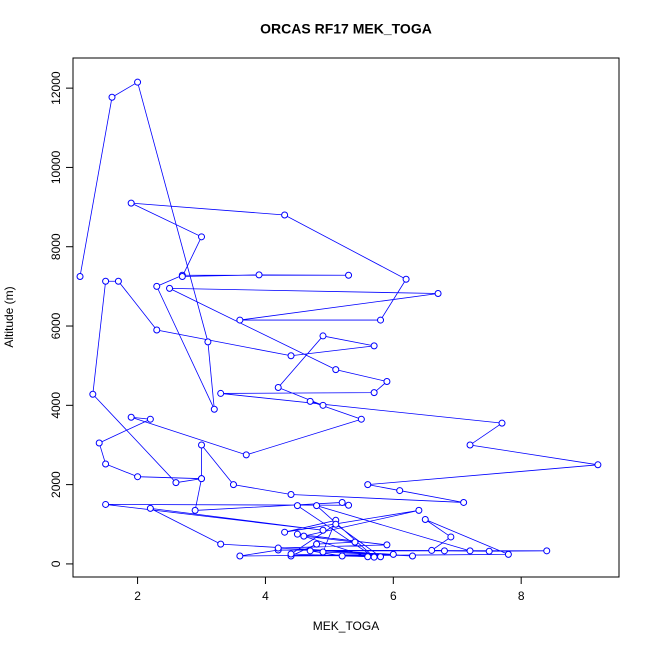 This screenshot has height=650, width=650. What do you see at coordinates (137, 596) in the screenshot?
I see `x-tick-label: 2` at bounding box center [137, 596].